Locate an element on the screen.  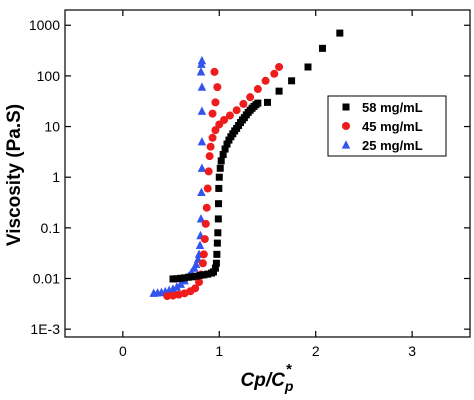
svg-text: Cp/Cp* is located at coordinates (267, 377).